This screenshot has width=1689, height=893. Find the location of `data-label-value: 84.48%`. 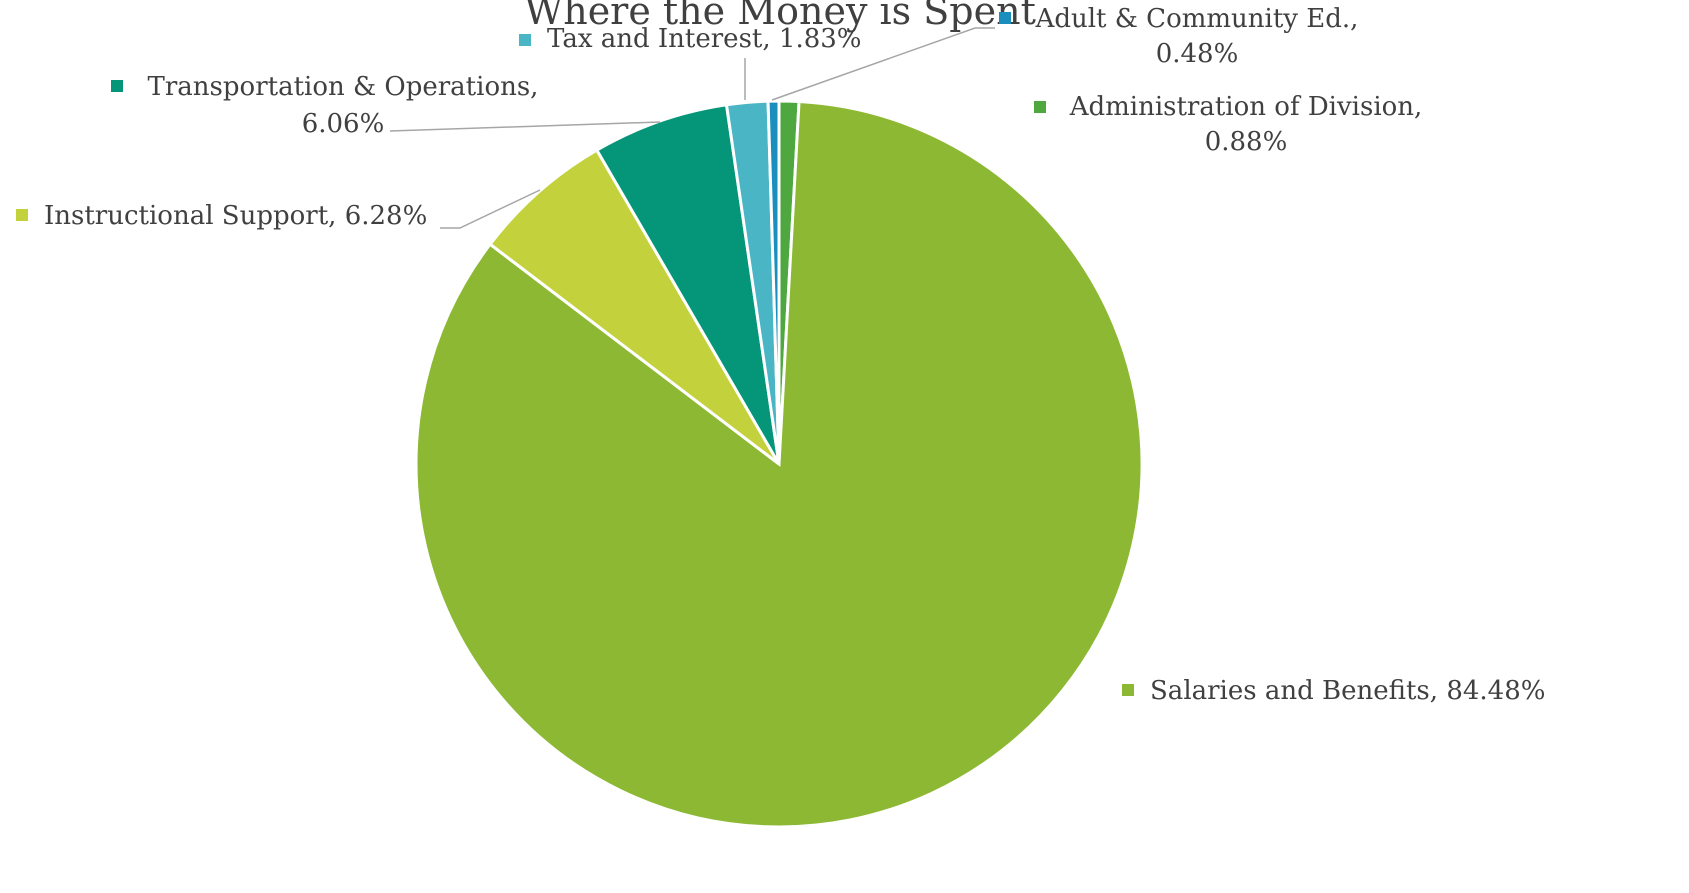

data-label-value: 84.48% is located at coordinates (1495, 691).